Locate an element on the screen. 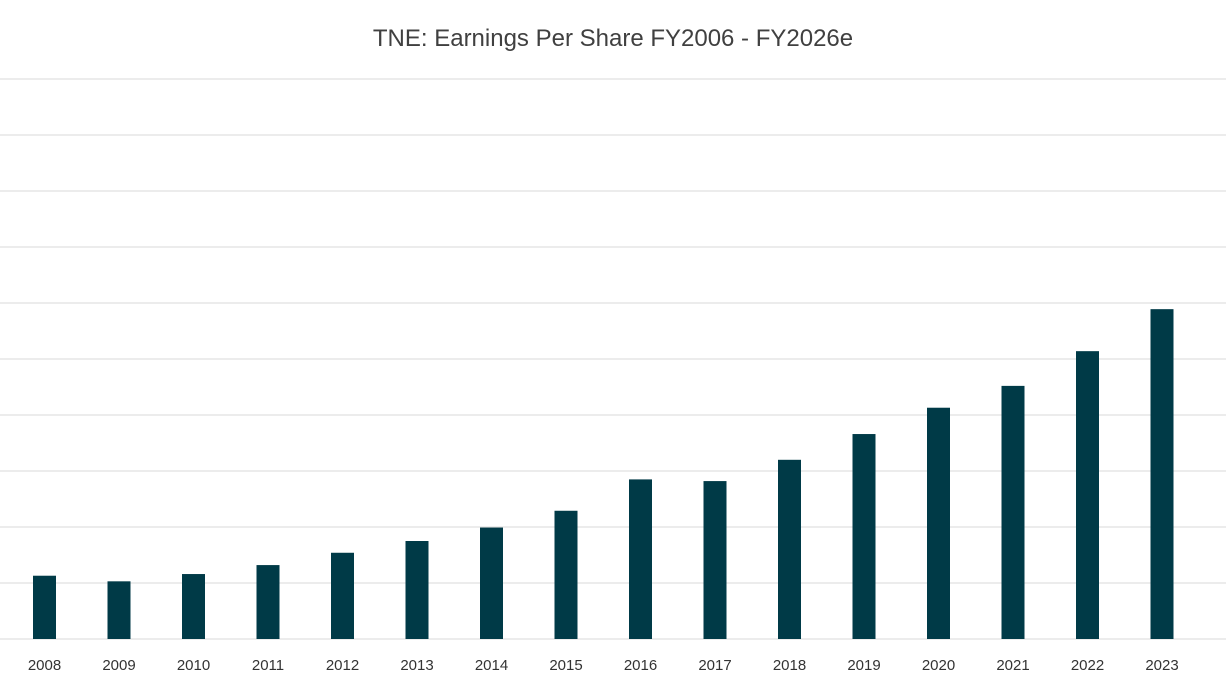 Image resolution: width=1226 pixels, height=690 pixels. x-tick-label-2017: 2017 is located at coordinates (714, 665).